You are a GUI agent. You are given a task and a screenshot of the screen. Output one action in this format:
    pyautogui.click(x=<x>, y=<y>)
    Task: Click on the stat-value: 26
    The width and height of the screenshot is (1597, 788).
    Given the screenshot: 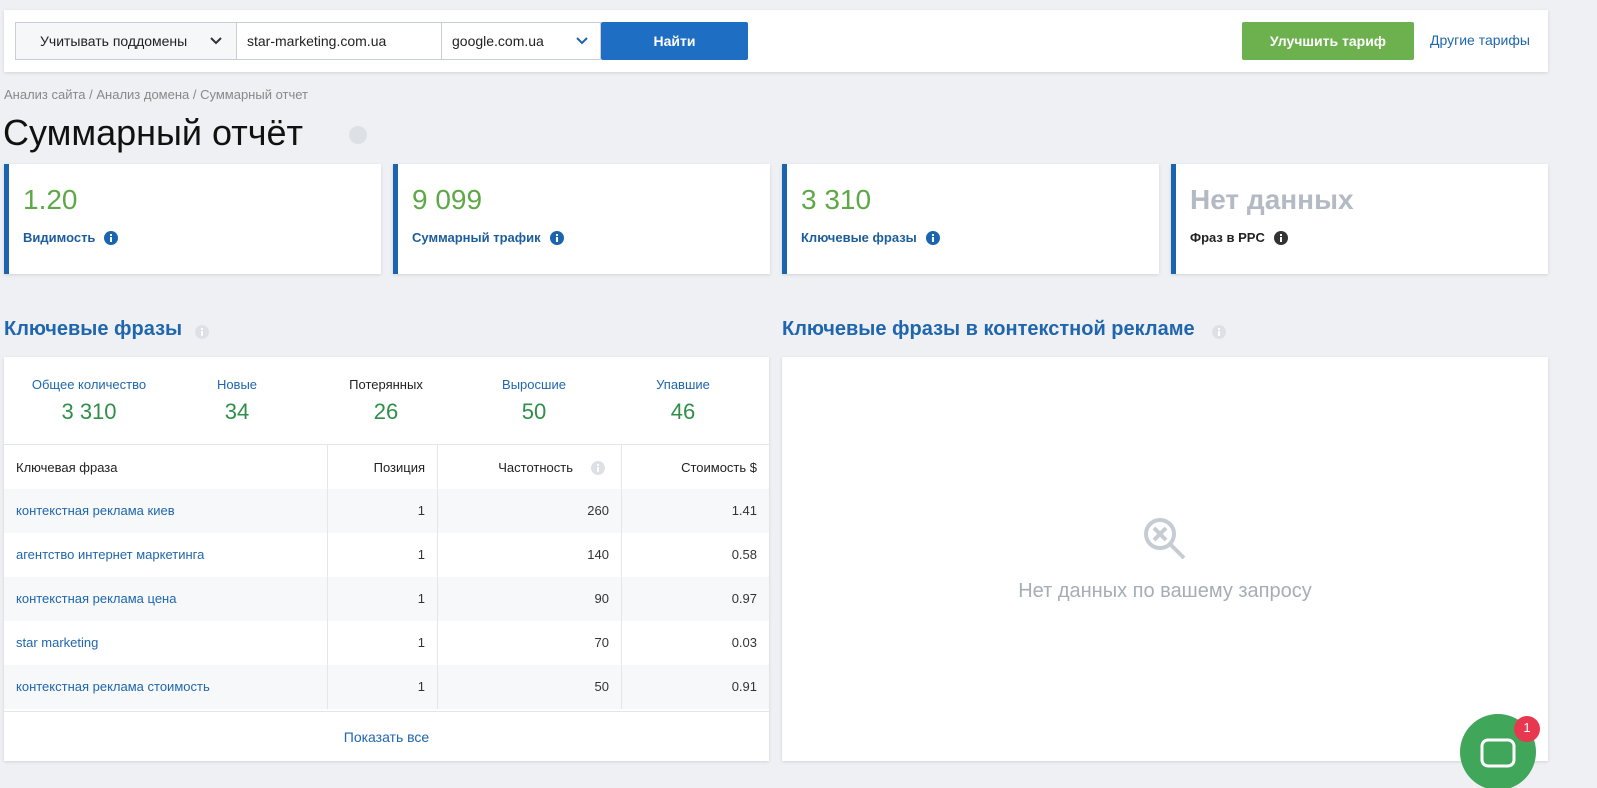 What is the action you would take?
    pyautogui.click(x=386, y=411)
    